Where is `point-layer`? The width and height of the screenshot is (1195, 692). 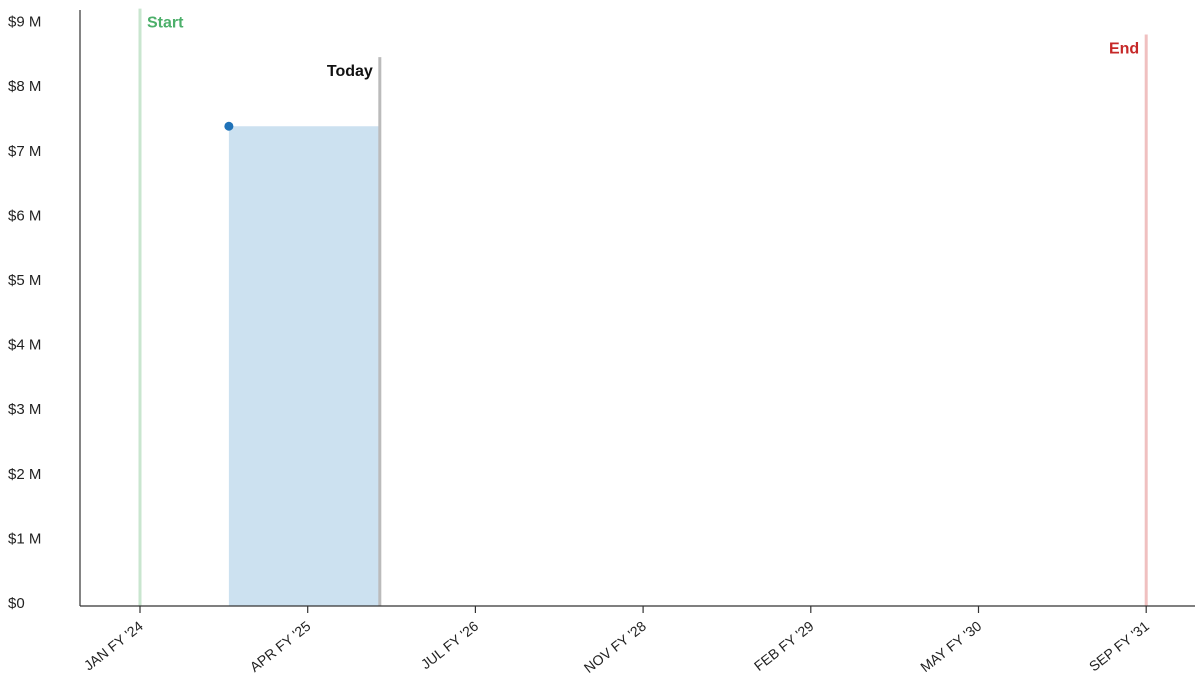 point-layer is located at coordinates (229, 126).